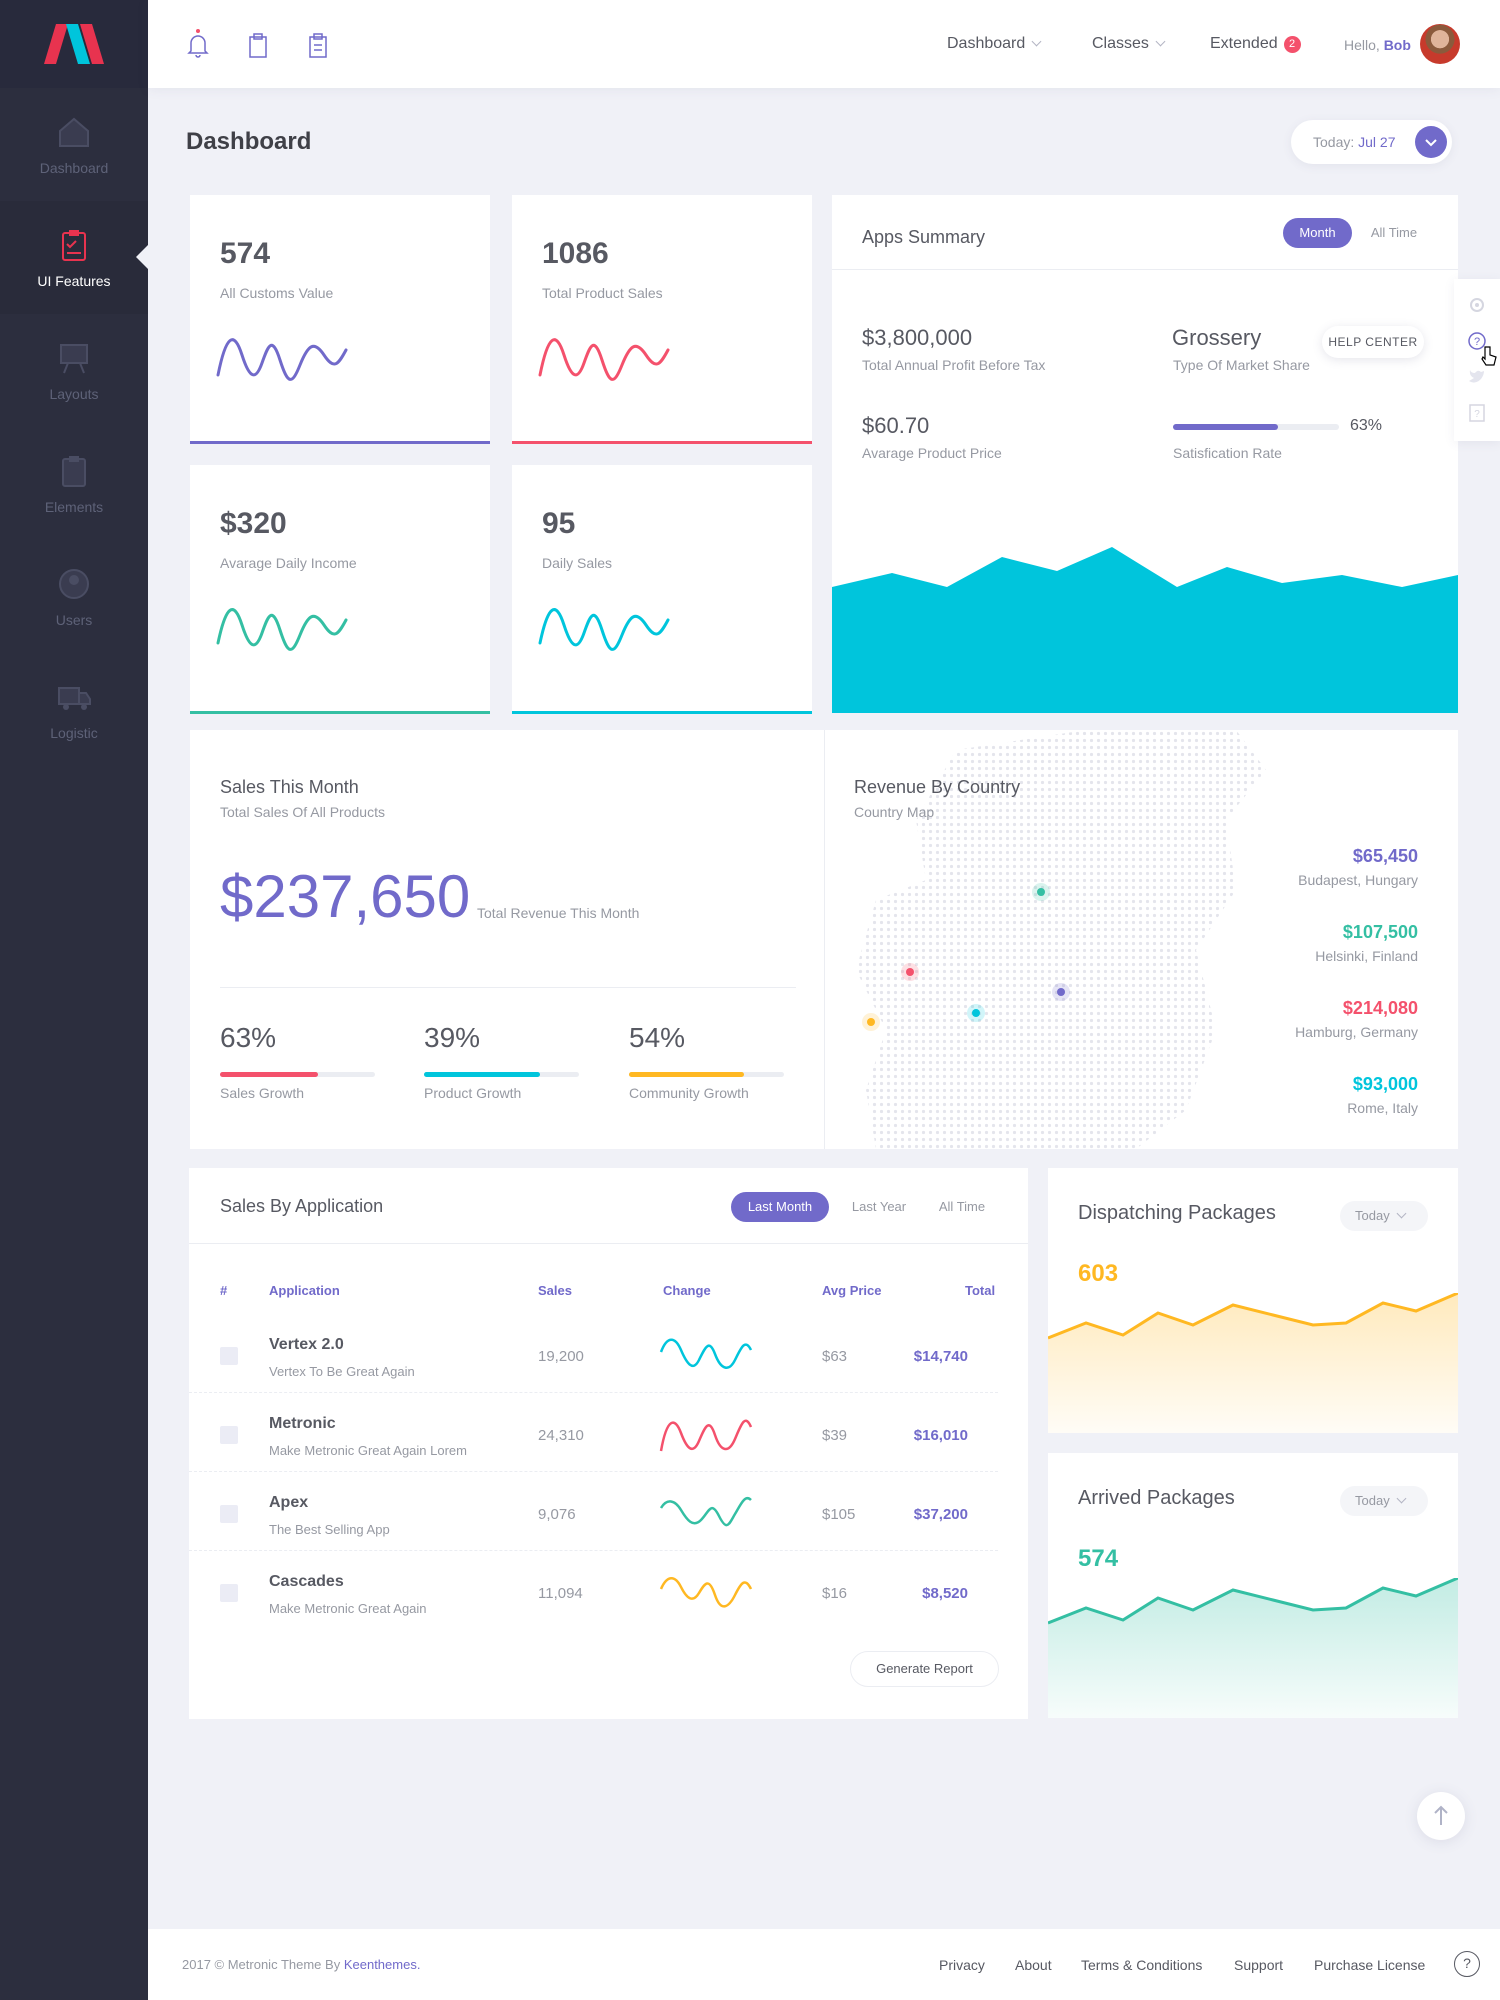 The height and width of the screenshot is (2000, 1500). I want to click on country-revenue-value: $65,450, so click(1385, 856).